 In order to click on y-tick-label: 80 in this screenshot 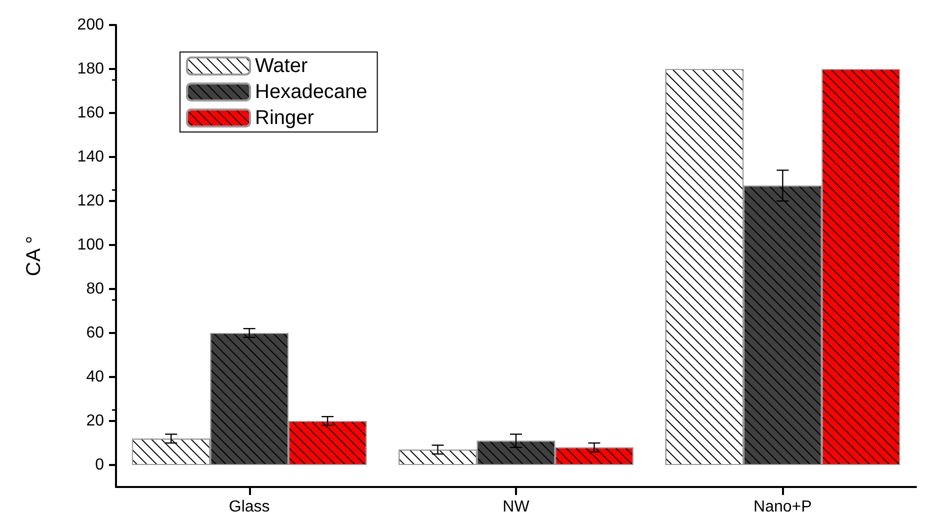, I will do `click(95, 289)`.